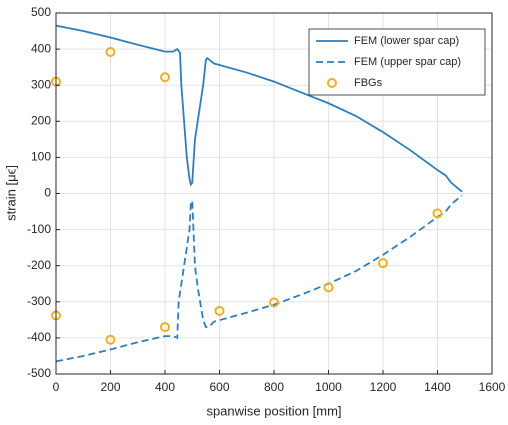  I want to click on y-tick-label: 100, so click(41, 157).